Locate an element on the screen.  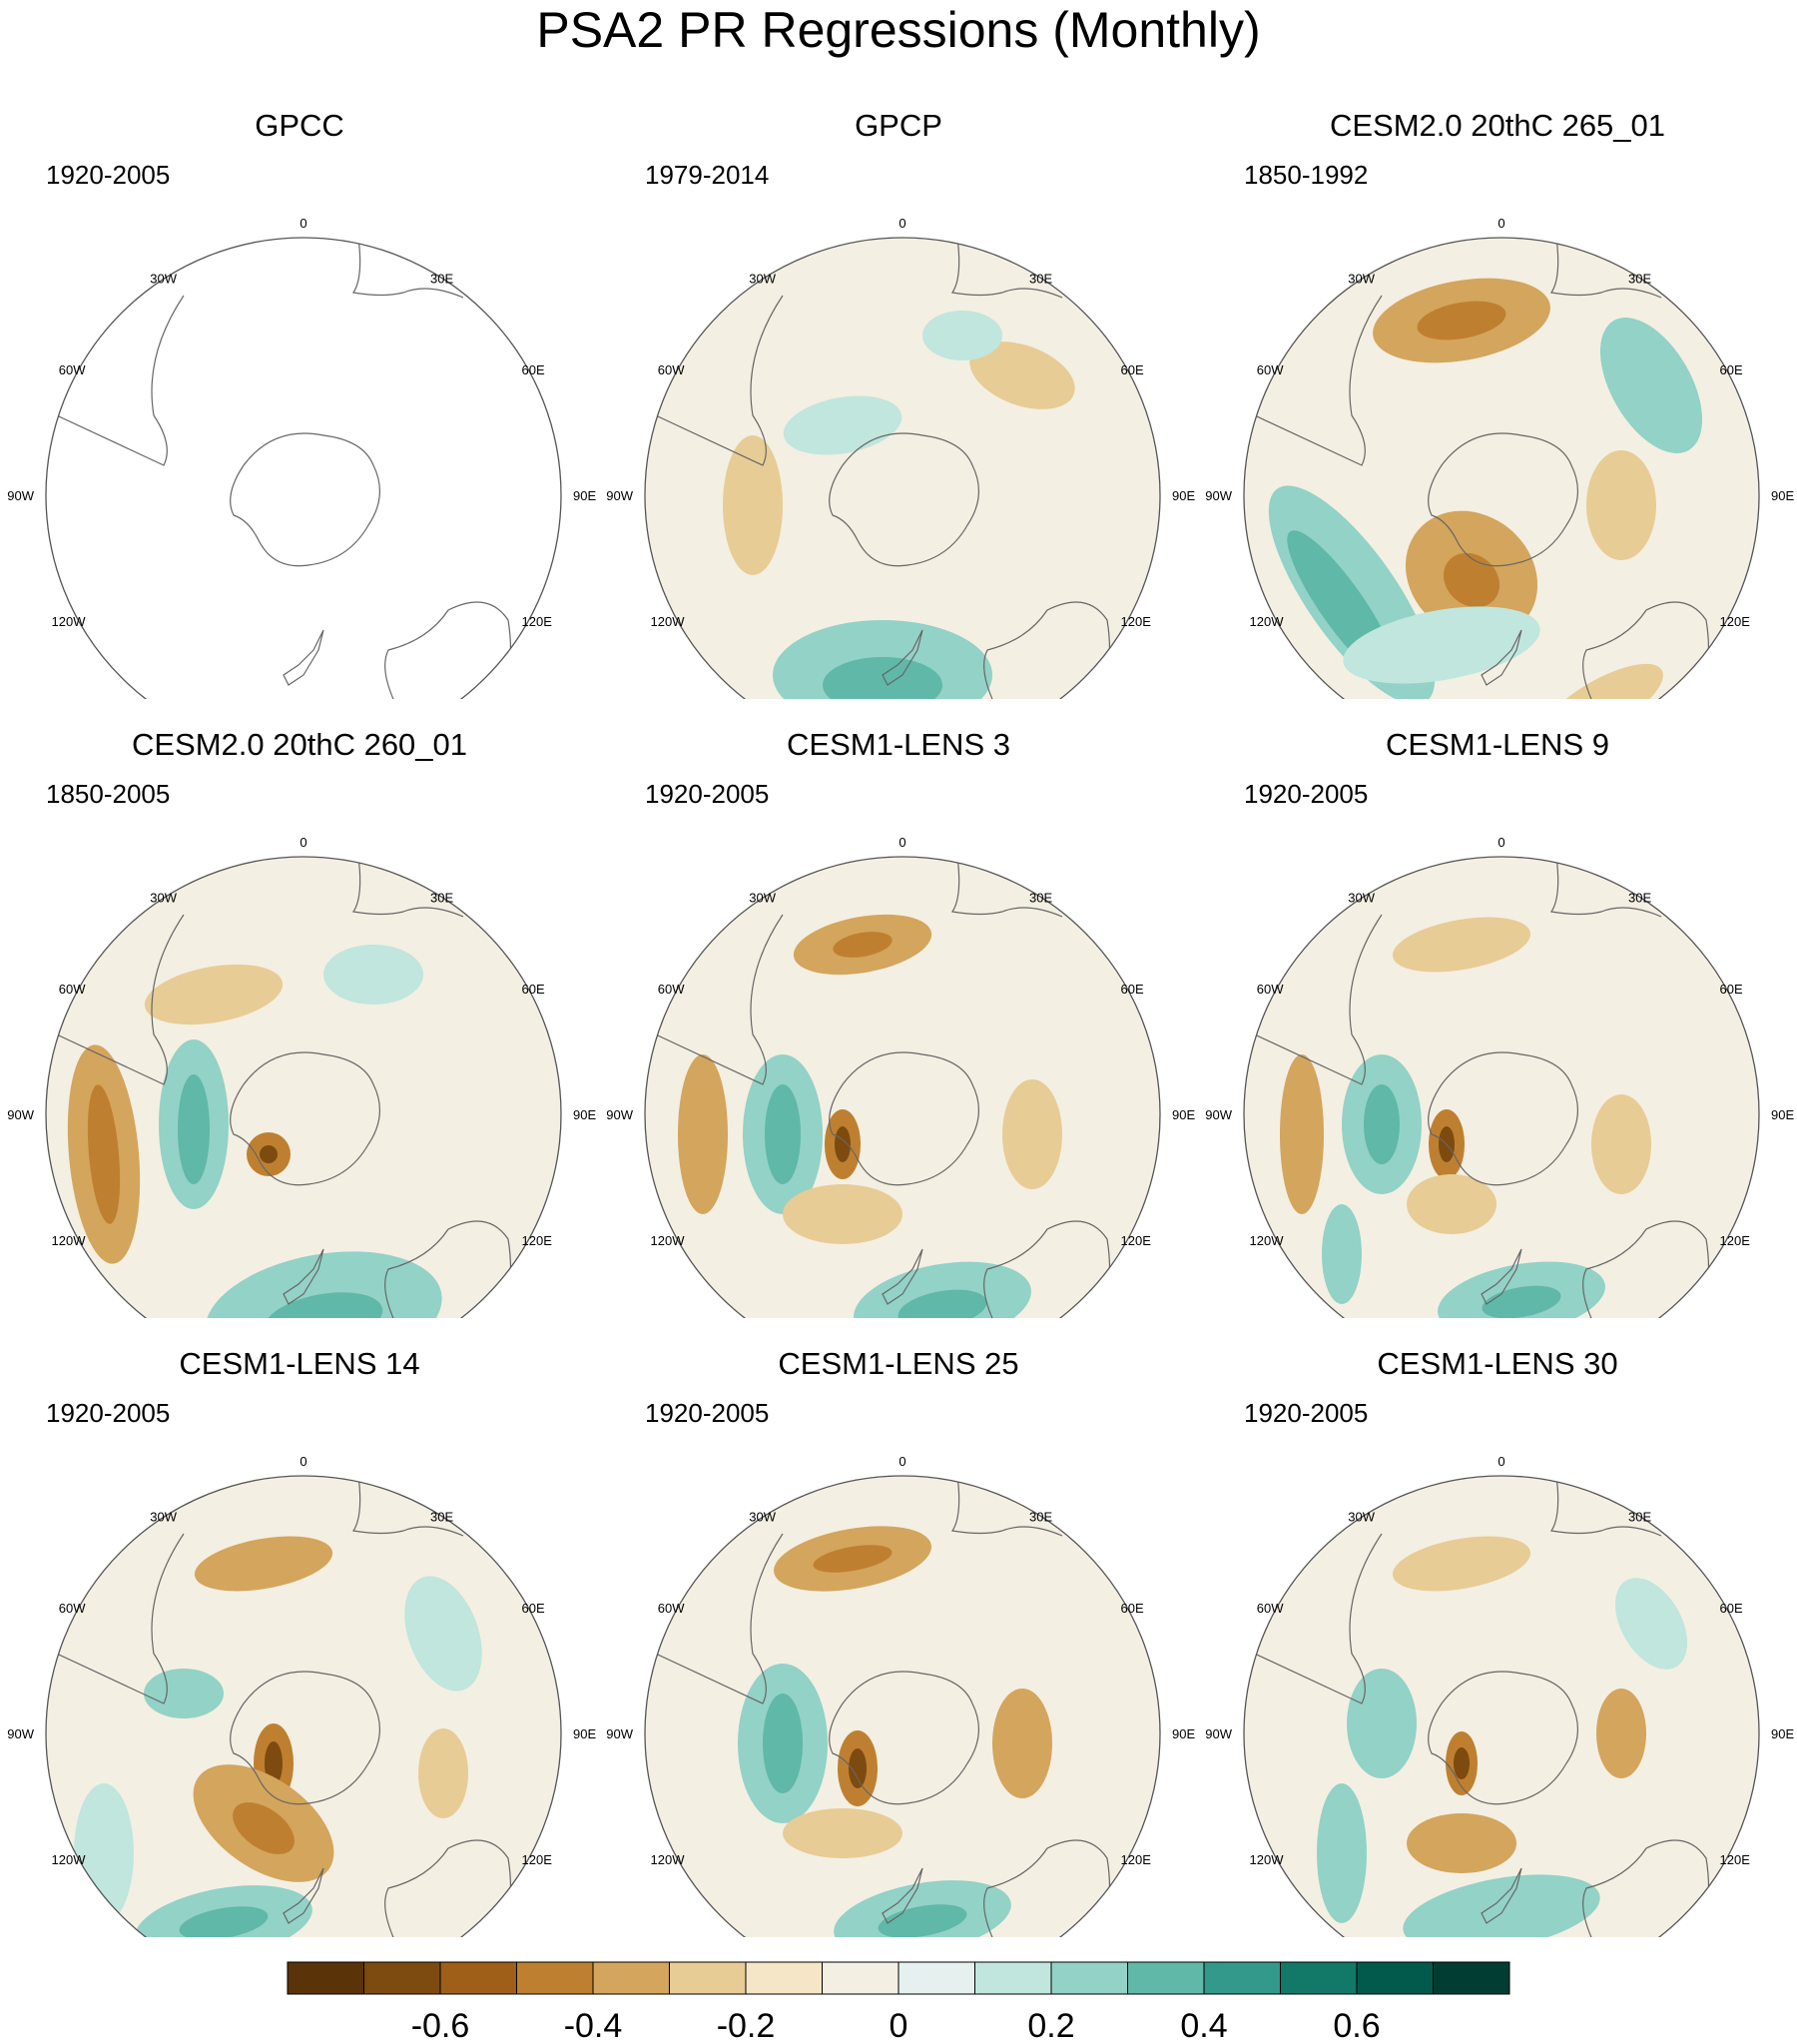
colorbar-tick-label: 0 is located at coordinates (899, 2025).